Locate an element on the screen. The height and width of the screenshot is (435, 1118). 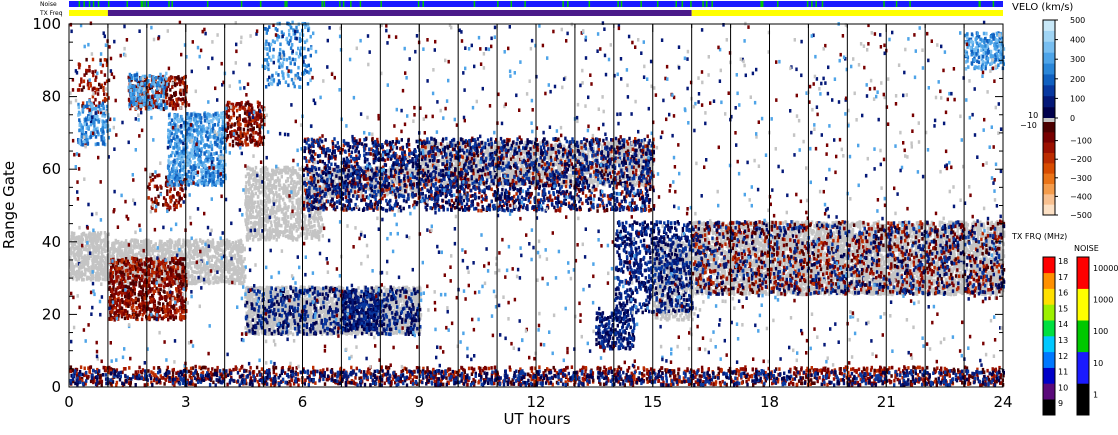
txfreq-strip is located at coordinates (536, 13).